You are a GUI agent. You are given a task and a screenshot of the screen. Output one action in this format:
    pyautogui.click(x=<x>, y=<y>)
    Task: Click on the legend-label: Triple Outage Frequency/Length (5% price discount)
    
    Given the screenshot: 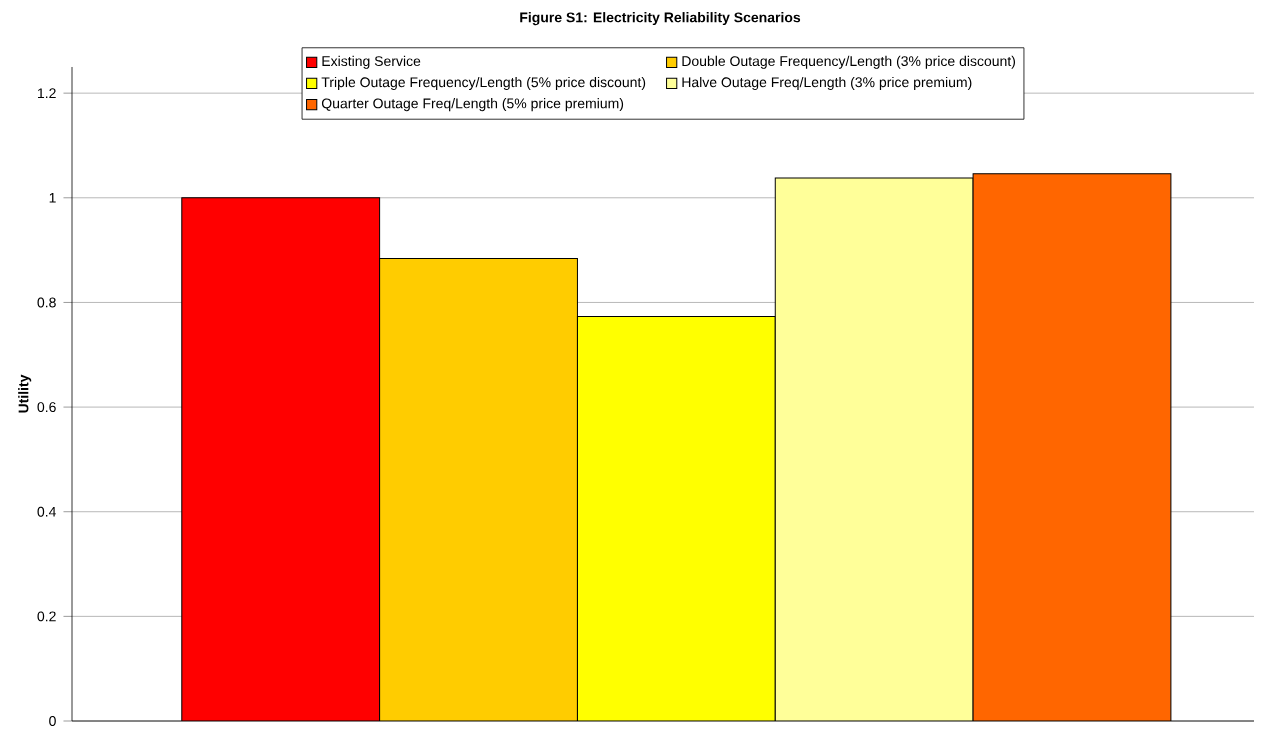 What is the action you would take?
    pyautogui.click(x=483, y=83)
    